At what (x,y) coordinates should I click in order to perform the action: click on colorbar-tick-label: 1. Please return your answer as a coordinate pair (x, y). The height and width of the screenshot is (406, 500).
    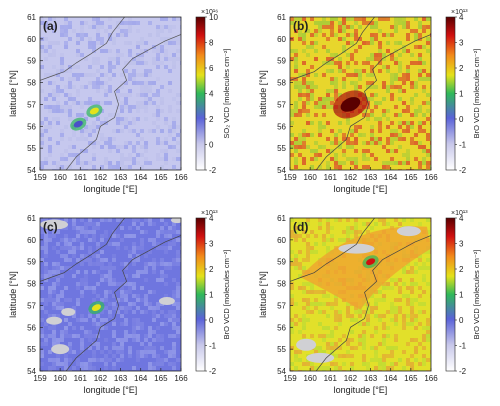
    Looking at the image, I should click on (461, 94).